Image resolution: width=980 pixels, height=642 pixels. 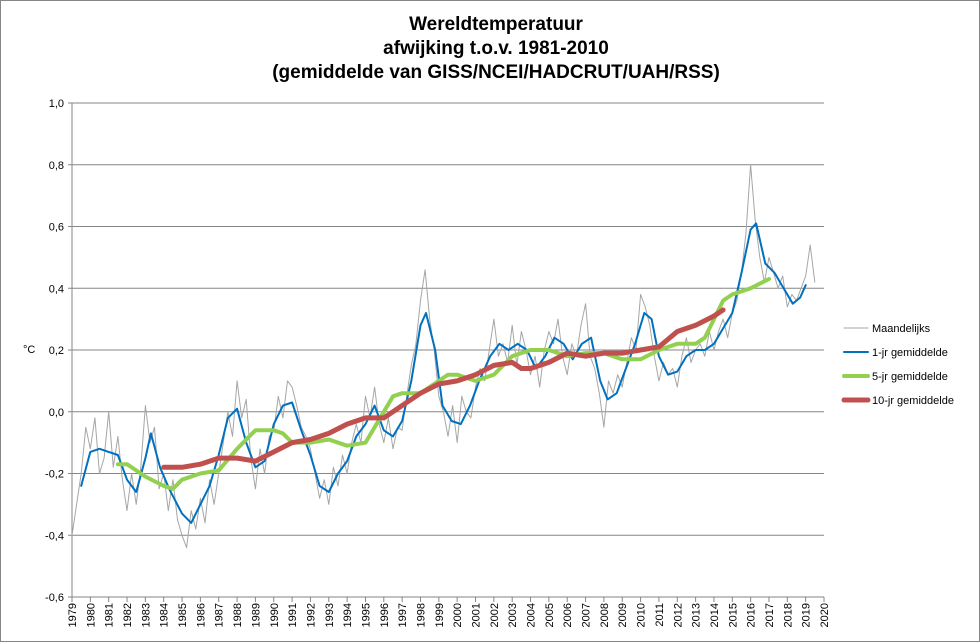 I want to click on x-tick-label: 2010, so click(x=642, y=615).